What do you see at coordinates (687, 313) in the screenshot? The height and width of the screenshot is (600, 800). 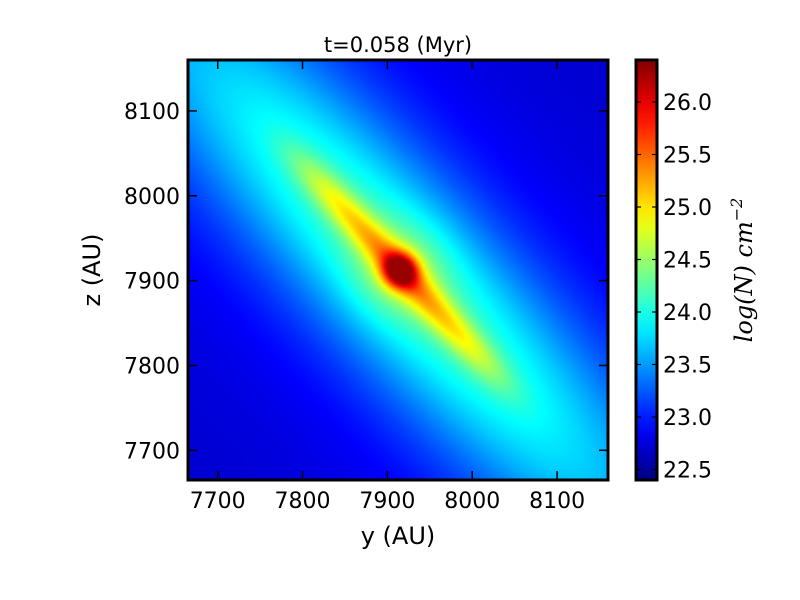 I see `colorbar-tick-label: 24.0` at bounding box center [687, 313].